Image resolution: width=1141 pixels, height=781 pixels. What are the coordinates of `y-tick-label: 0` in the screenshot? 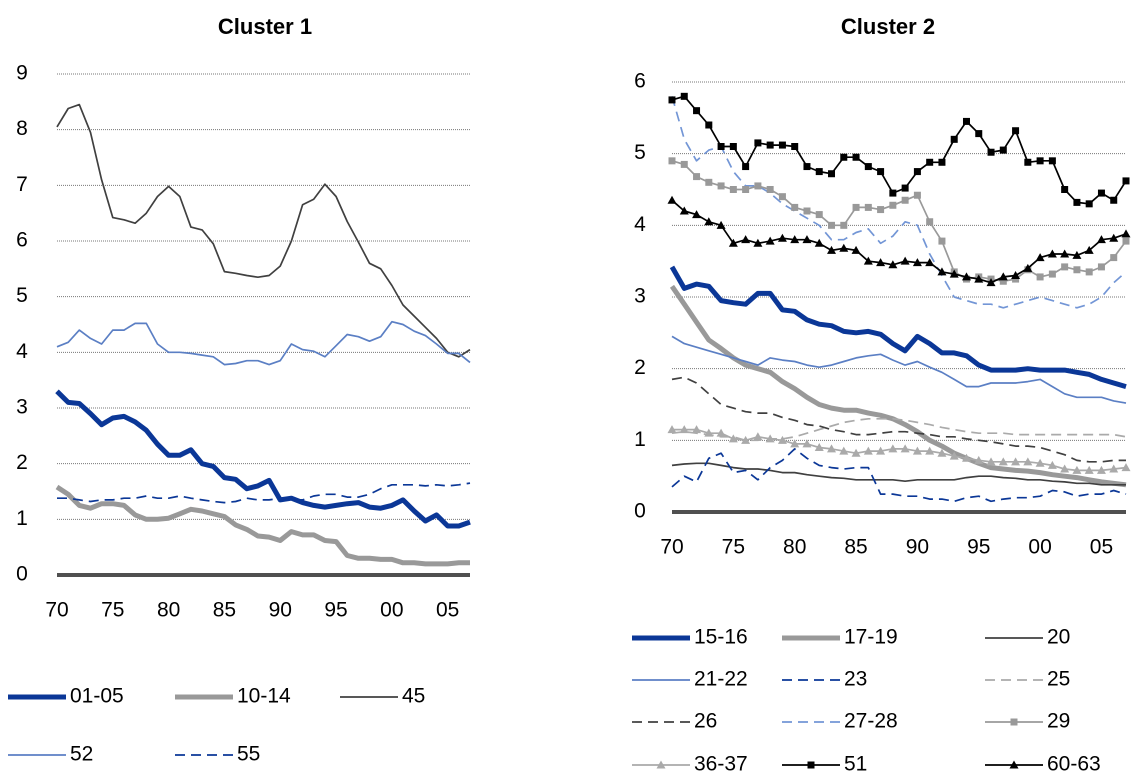 It's located at (22, 574).